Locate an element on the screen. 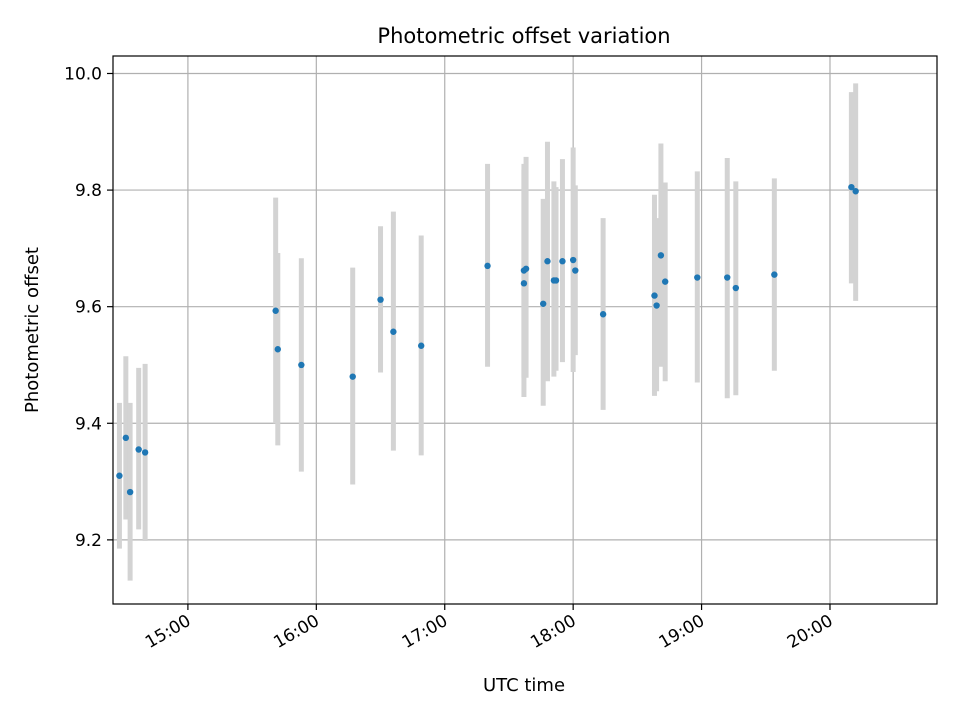 This screenshot has height=720, width=960. y-tick-label: 9.6 is located at coordinates (88, 308).